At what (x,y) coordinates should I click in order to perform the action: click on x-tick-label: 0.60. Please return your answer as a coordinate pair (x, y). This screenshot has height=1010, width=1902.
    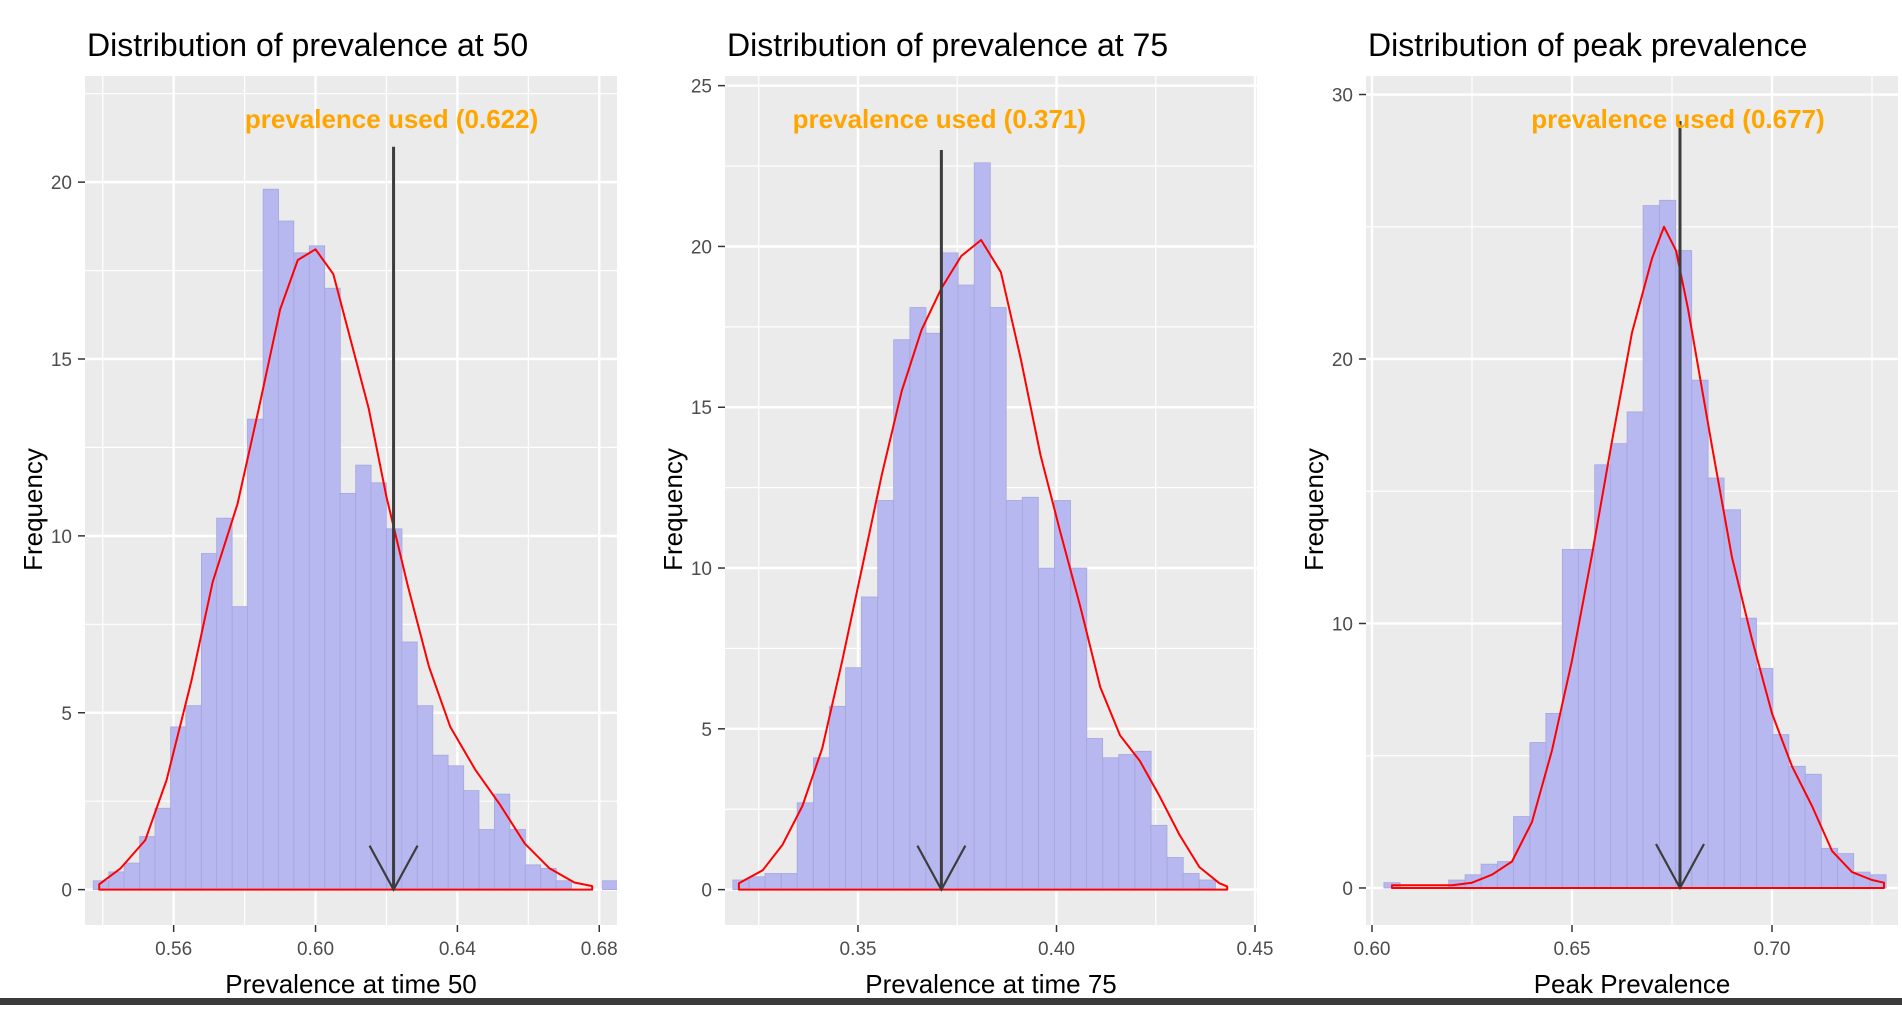
    Looking at the image, I should click on (315, 949).